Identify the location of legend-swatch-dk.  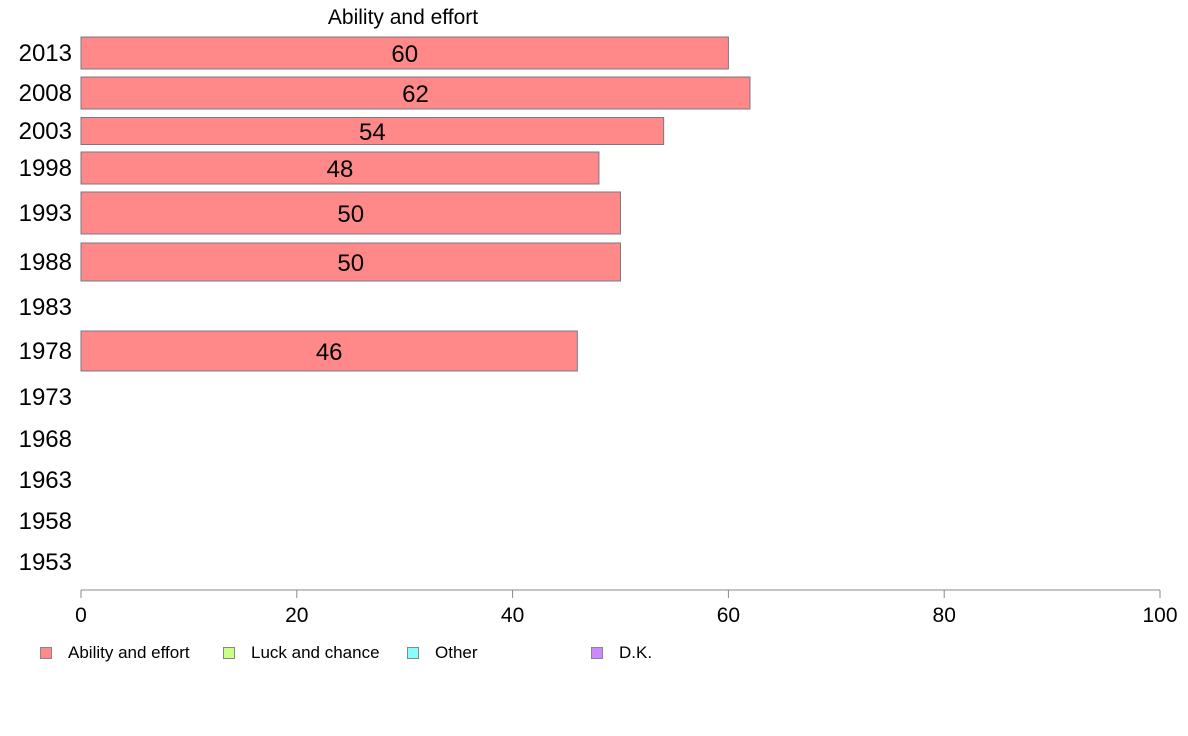
(597, 653).